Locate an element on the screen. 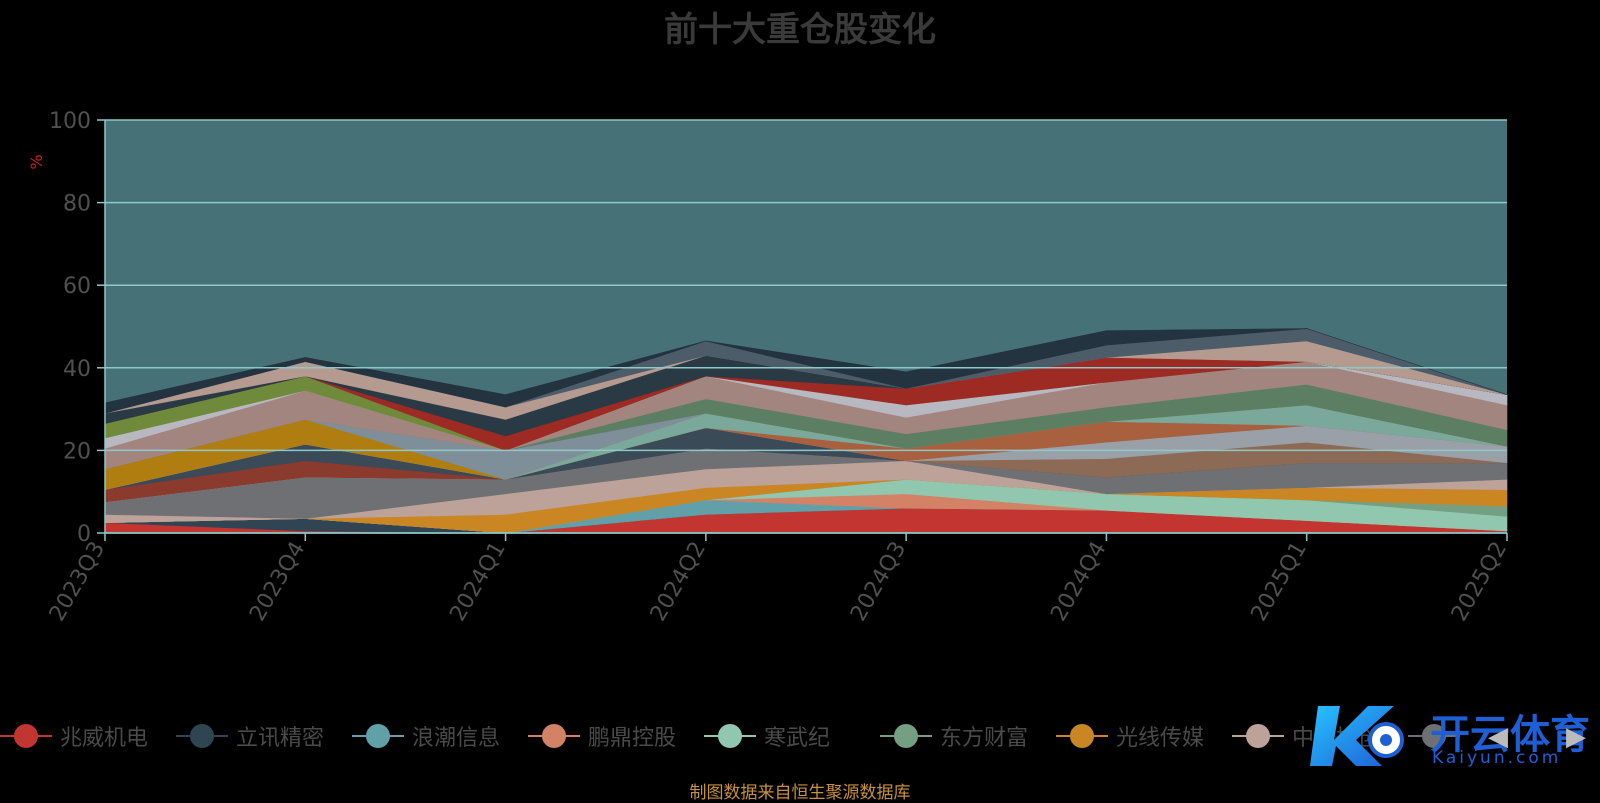 The width and height of the screenshot is (1600, 803). x-tick-label: 2023Q3 is located at coordinates (77, 582).